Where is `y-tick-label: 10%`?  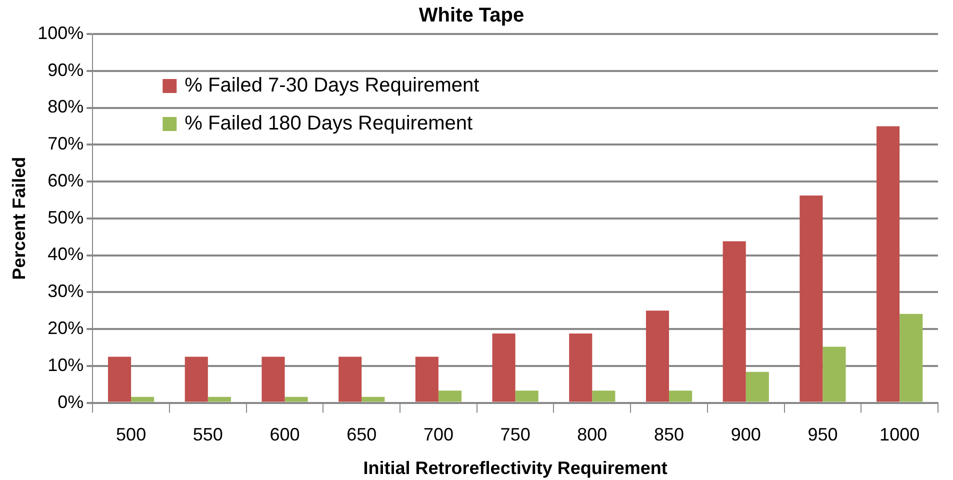 y-tick-label: 10% is located at coordinates (66, 364).